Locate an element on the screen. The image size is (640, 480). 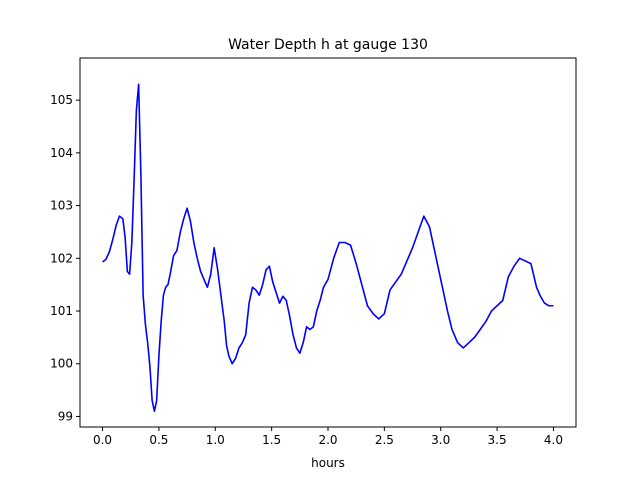
y-tick-label: 102 is located at coordinates (61, 258).